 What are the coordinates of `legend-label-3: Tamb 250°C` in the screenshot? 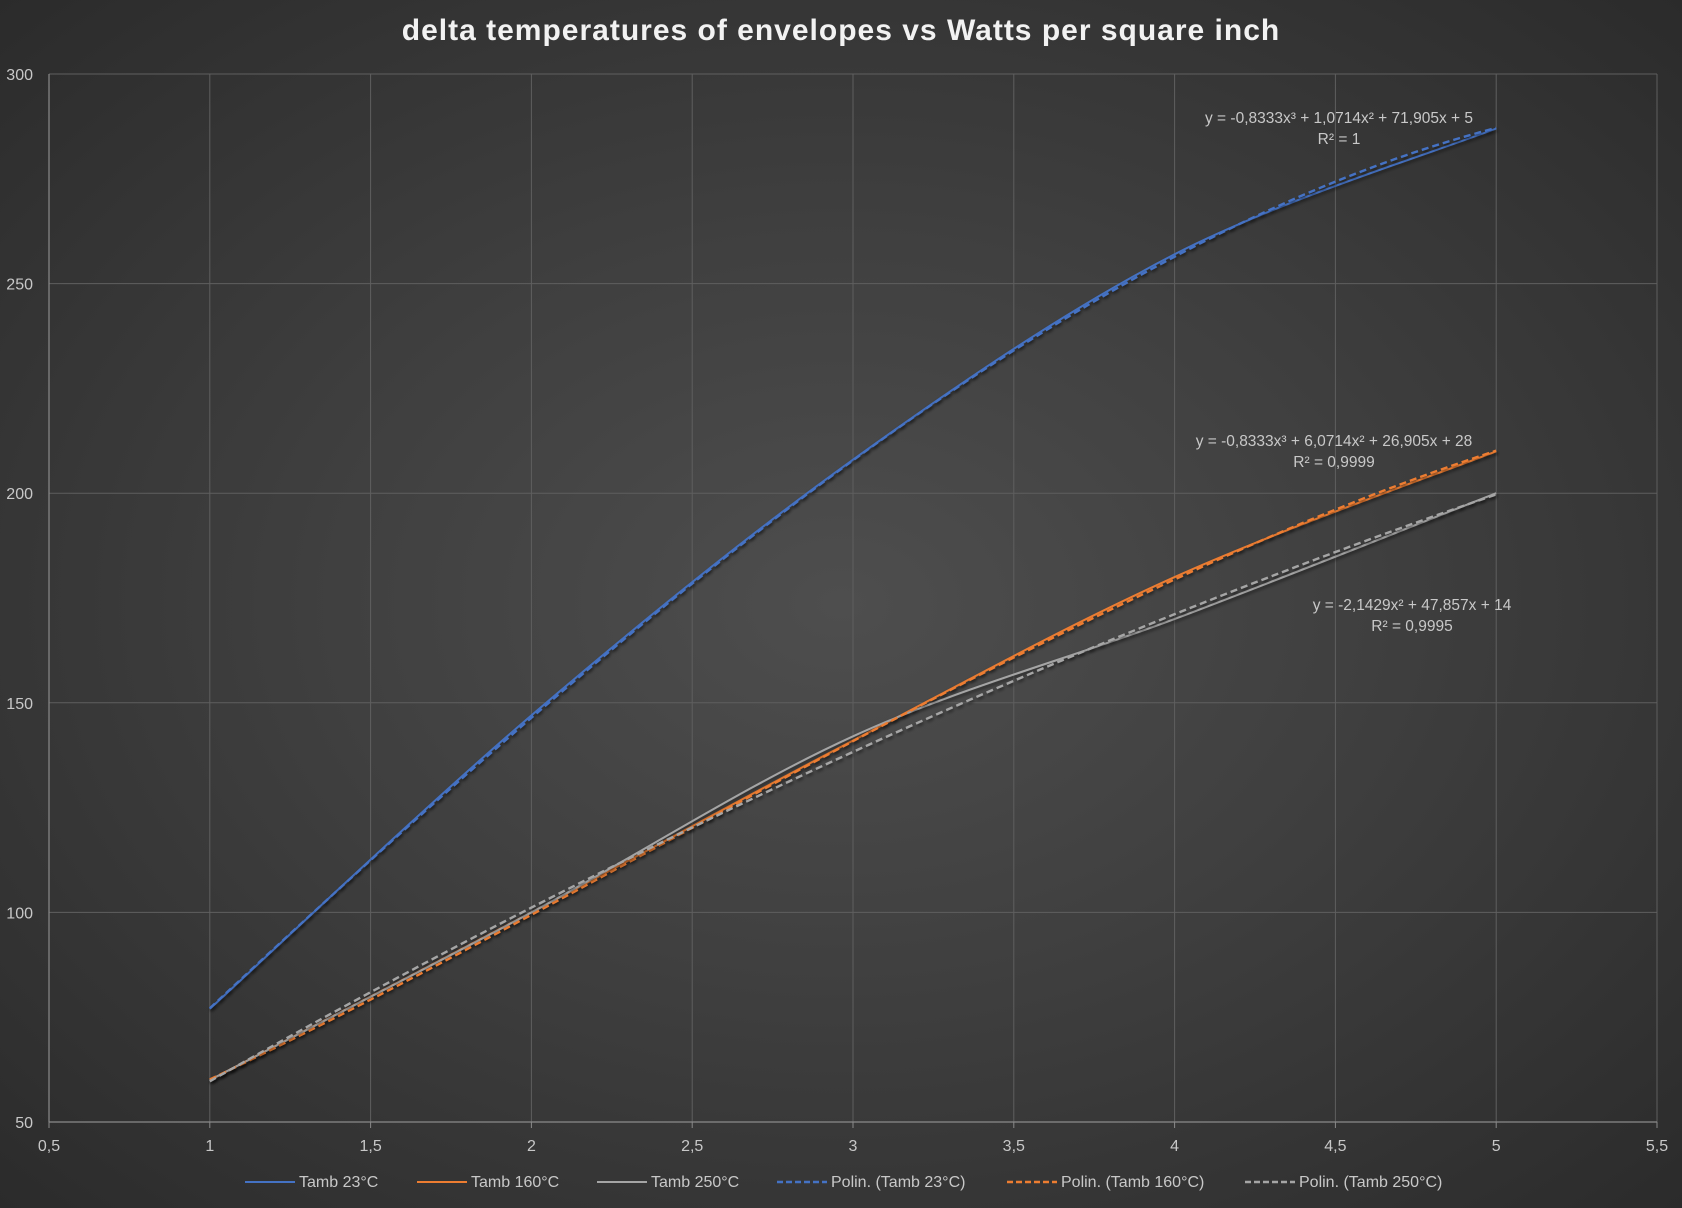 It's located at (695, 1182).